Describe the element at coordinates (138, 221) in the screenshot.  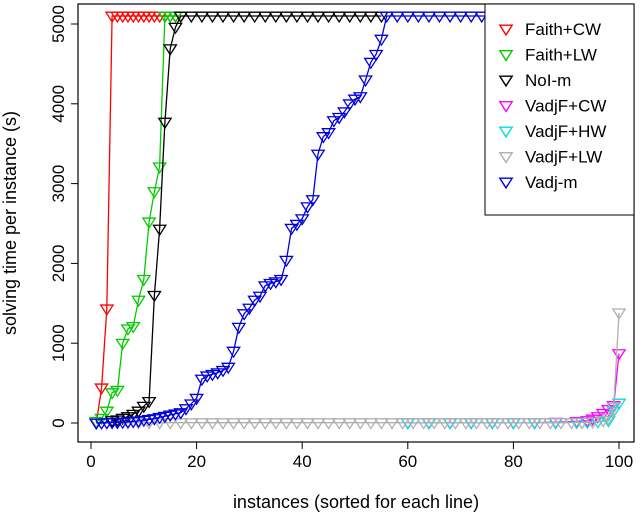
I see `series-faith-cw` at that location.